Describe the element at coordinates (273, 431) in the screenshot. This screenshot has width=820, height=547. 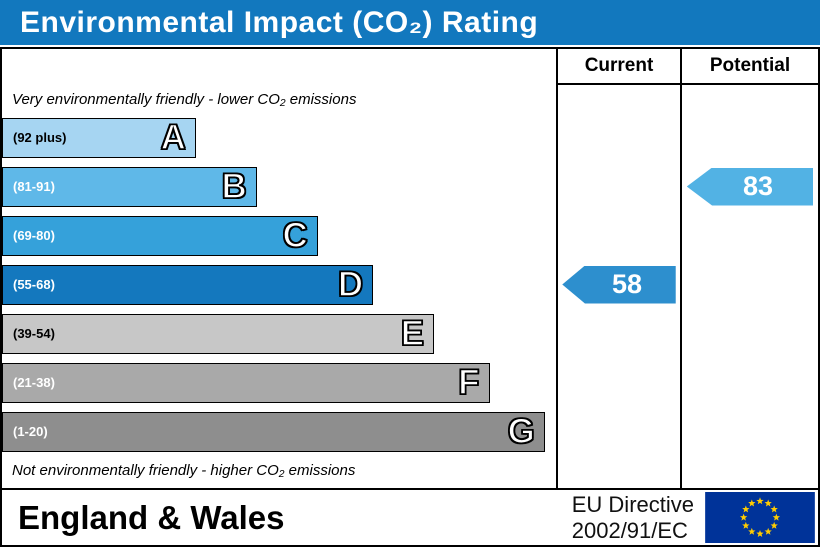
I see `band-bar-g: (1-20) G` at that location.